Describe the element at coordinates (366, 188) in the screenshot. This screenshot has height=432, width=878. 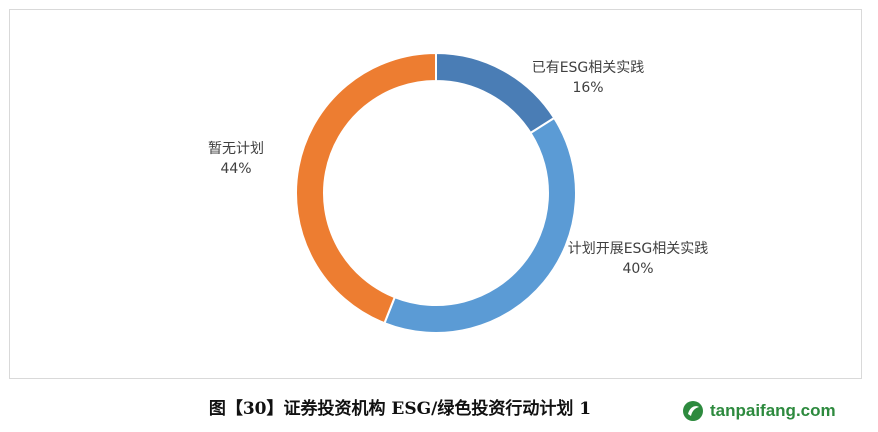
I see `donut-slice-none` at that location.